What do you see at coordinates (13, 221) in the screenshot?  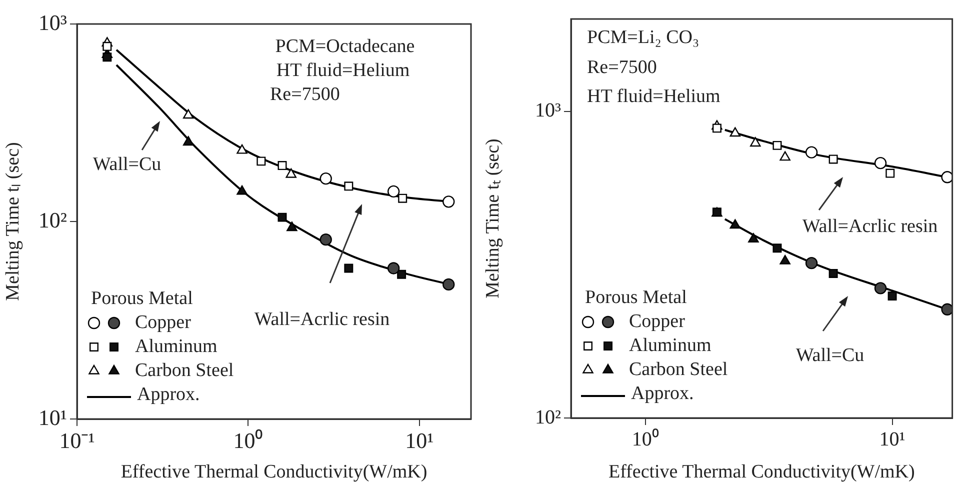 I see `y-axis-title: Melting Time tₗ (sec)` at bounding box center [13, 221].